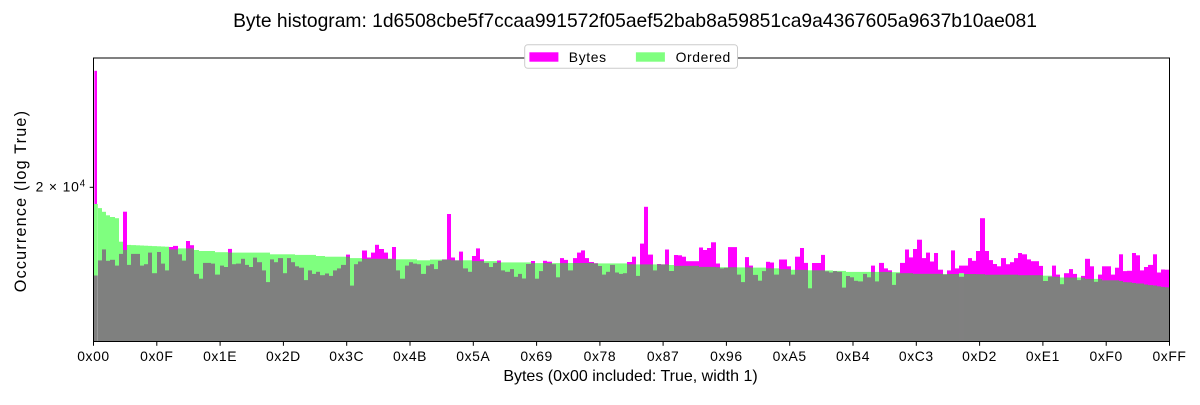  I want to click on svg-text:Bytes (0x00 included: True, wi: Bytes (0x00 included: True, width 1), so click(630, 376).